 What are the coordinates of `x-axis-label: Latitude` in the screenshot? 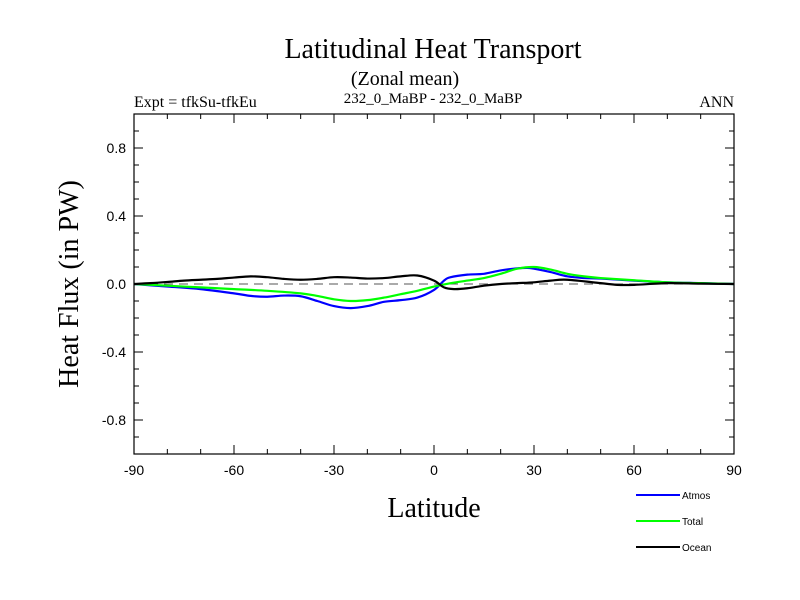 It's located at (433, 508).